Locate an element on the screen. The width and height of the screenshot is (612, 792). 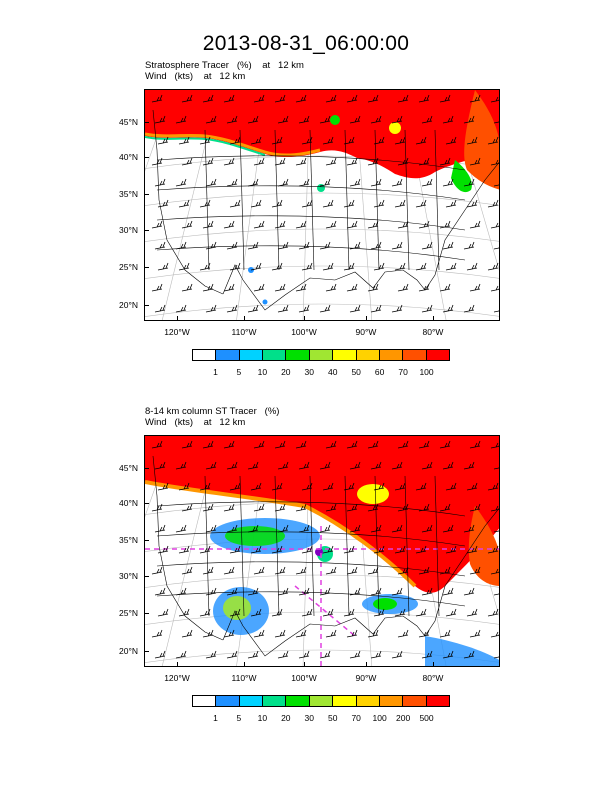
panel2-title-line2: Wind (kts) at 12 km is located at coordinates (195, 422).